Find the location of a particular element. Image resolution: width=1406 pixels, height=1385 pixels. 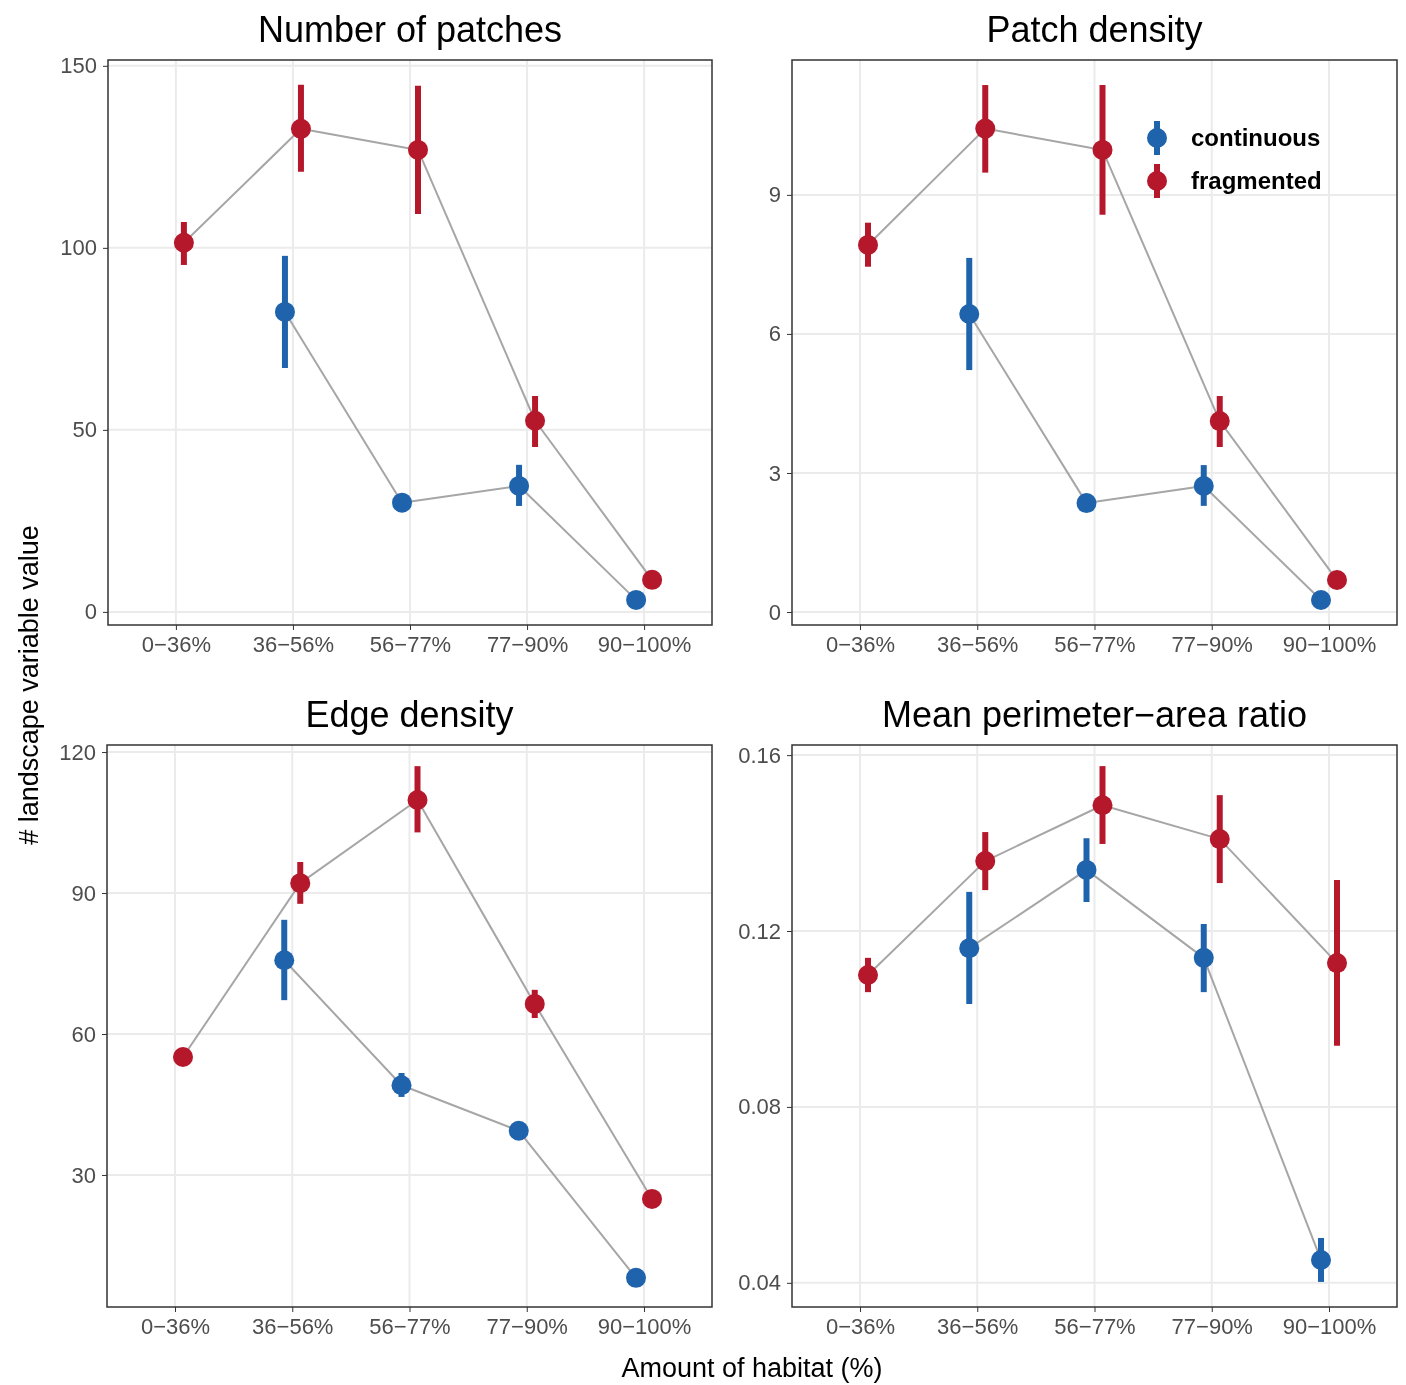

chart-title: Patch density is located at coordinates (1094, 29).